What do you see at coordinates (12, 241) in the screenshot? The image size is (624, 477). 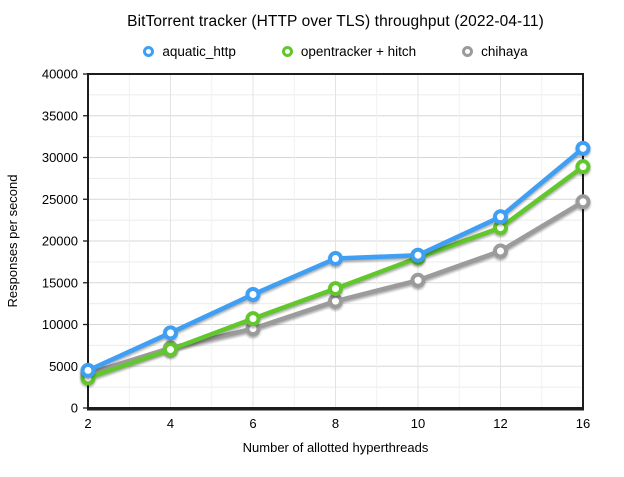 I see `y-axis-title: Responses per second` at bounding box center [12, 241].